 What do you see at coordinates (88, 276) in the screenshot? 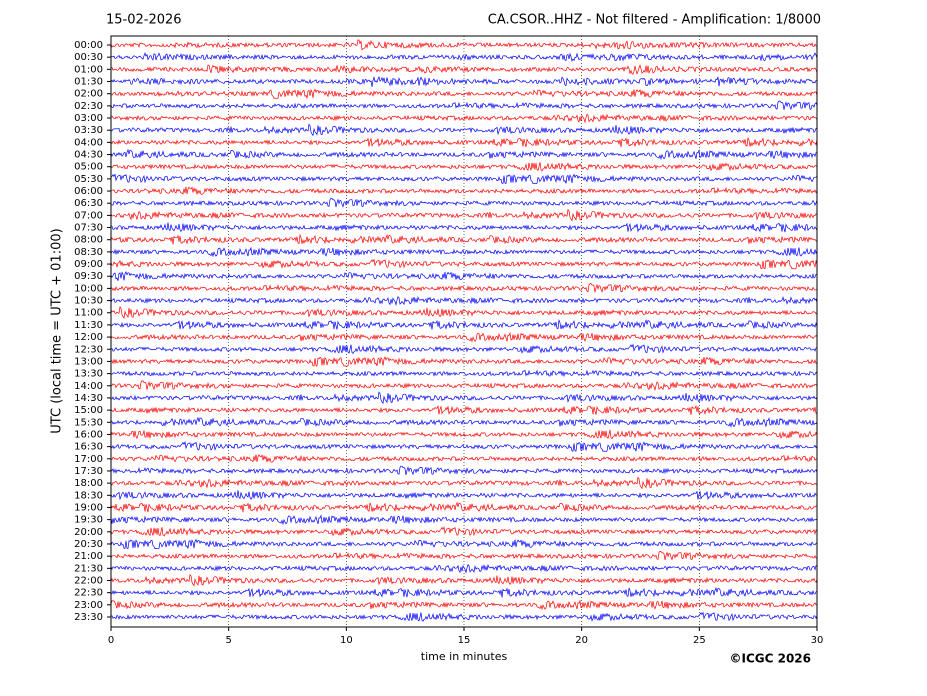
I see `y-tick-label: 09:30` at bounding box center [88, 276].